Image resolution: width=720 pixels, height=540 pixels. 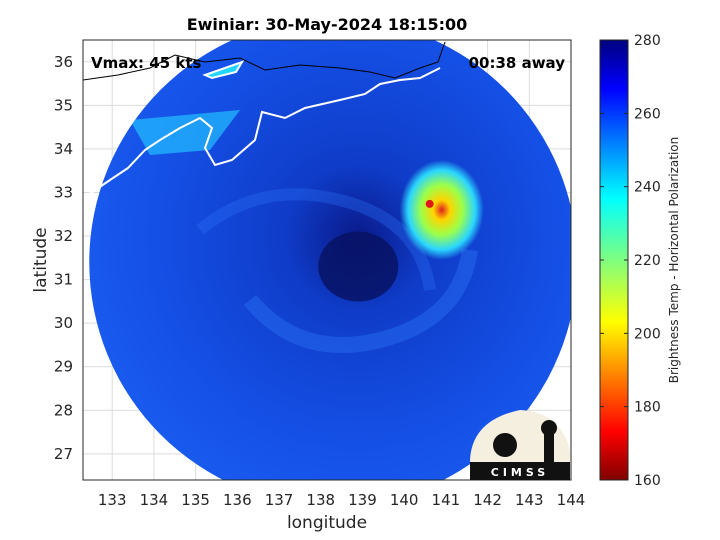 I want to click on x-axis-label: longitude, so click(x=327, y=523).